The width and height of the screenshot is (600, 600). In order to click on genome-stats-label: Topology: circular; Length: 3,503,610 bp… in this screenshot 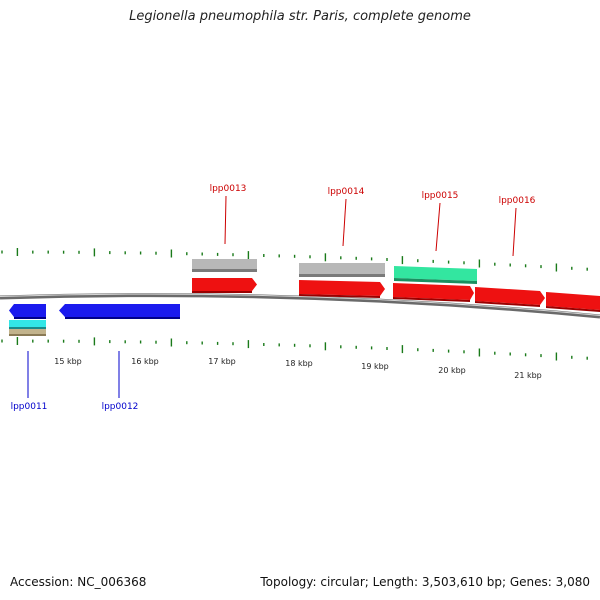, I will do `click(425, 582)`.